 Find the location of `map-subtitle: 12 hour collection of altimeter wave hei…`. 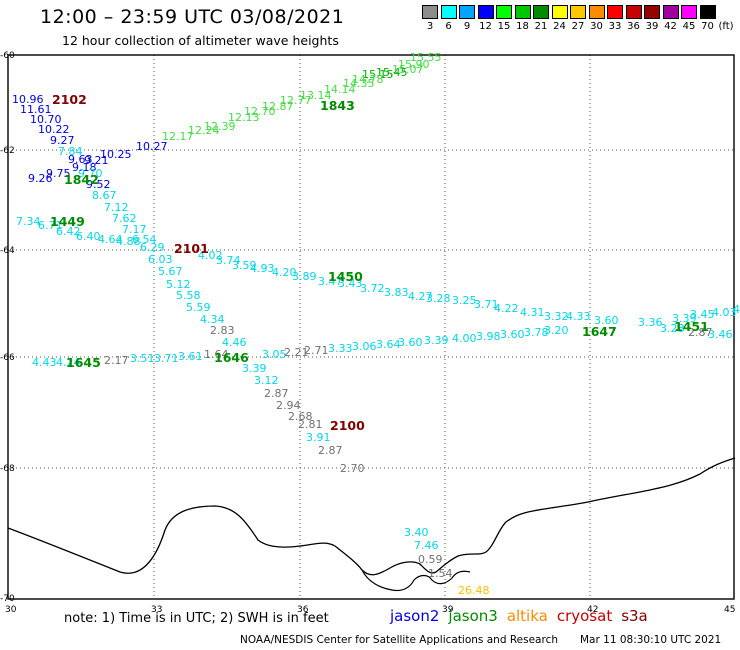

map-subtitle: 12 hour collection of altimeter wave hei… is located at coordinates (200, 40).